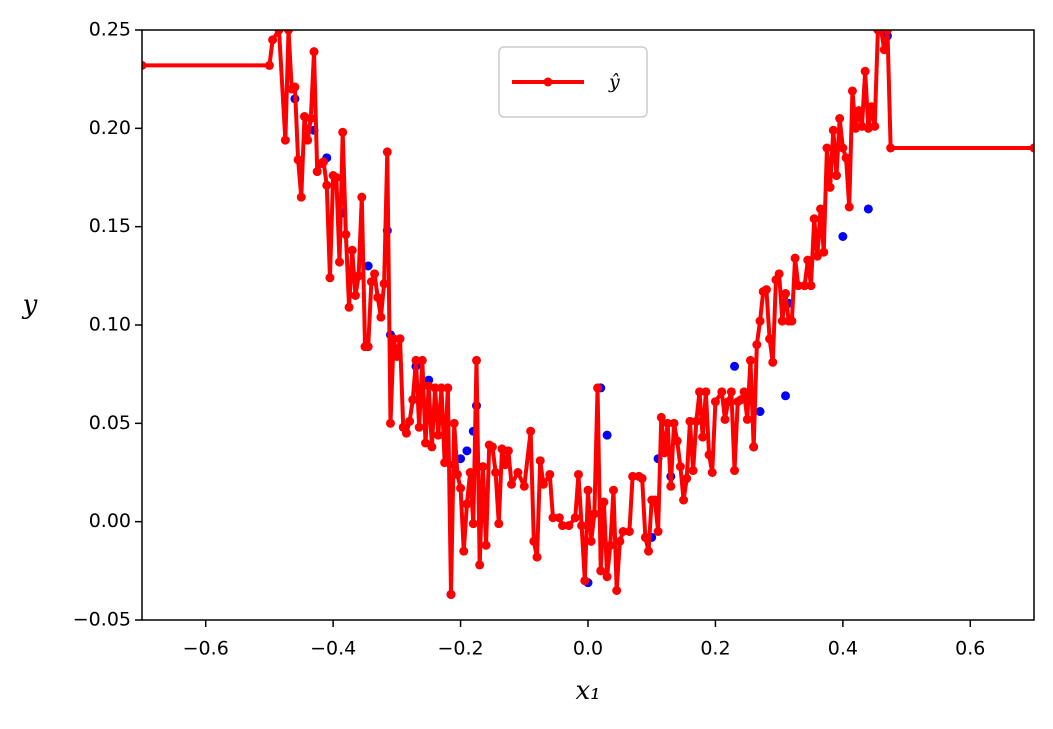 This screenshot has height=729, width=1053. I want to click on y-tick-label: 0.25, so click(110, 30).